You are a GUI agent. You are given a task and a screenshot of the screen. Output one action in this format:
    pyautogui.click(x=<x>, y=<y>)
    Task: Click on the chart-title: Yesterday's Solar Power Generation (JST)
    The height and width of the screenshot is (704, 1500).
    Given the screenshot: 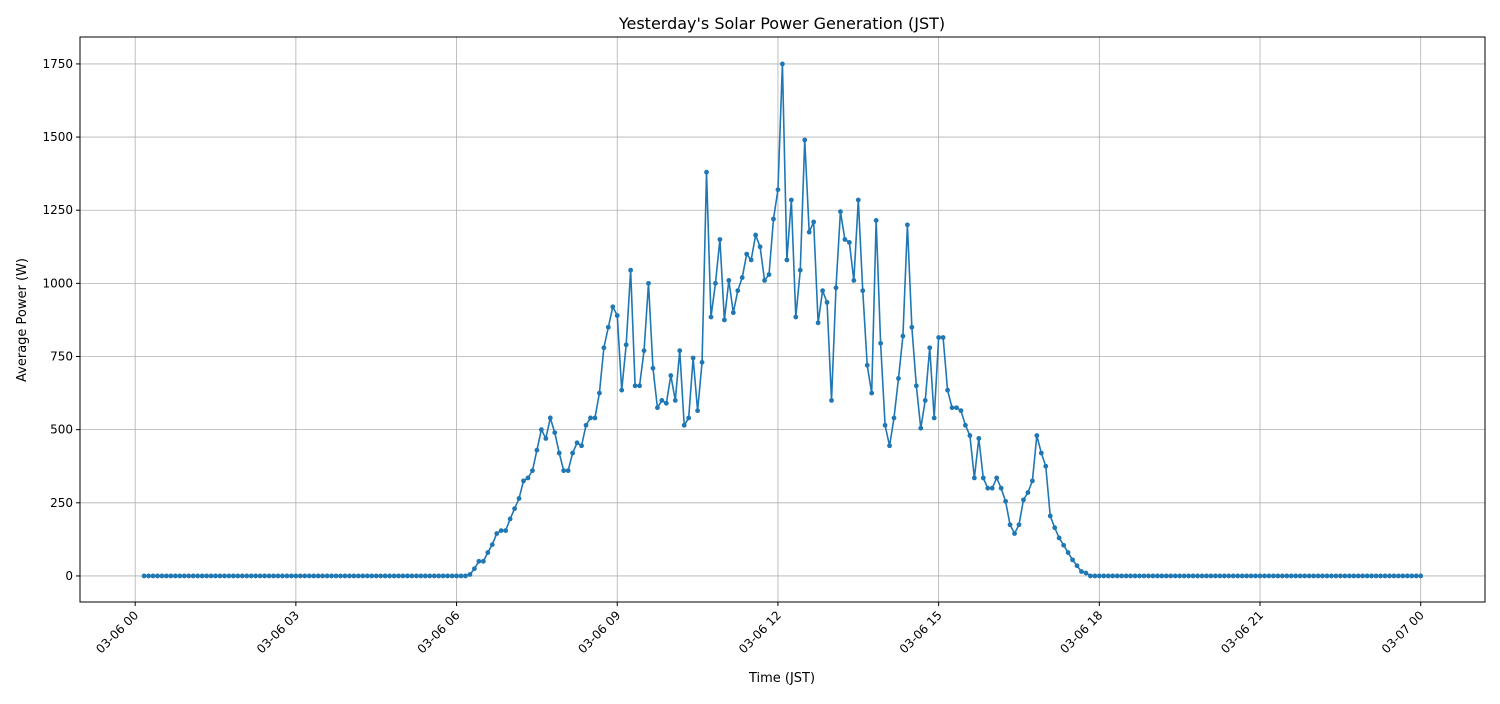 What is the action you would take?
    pyautogui.click(x=781, y=23)
    